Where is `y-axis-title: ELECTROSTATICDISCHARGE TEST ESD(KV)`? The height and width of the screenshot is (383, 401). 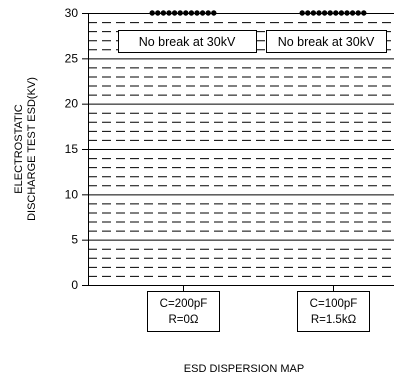
y-axis-title: ELECTROSTATICDISCHARGE TEST ESD(KV) is located at coordinates (25, 149).